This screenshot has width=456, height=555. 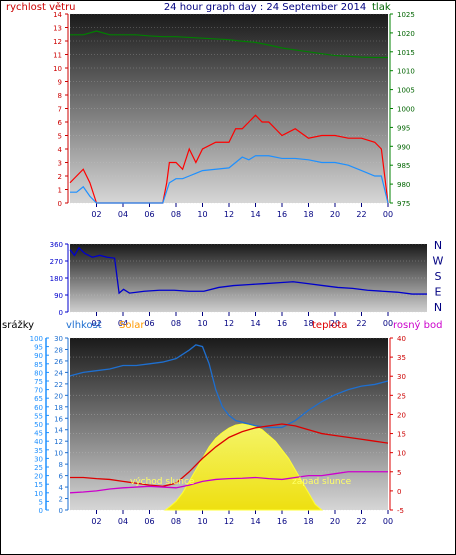 What do you see at coordinates (248, 270) in the screenshot?
I see `wind-direction-series` at bounding box center [248, 270].